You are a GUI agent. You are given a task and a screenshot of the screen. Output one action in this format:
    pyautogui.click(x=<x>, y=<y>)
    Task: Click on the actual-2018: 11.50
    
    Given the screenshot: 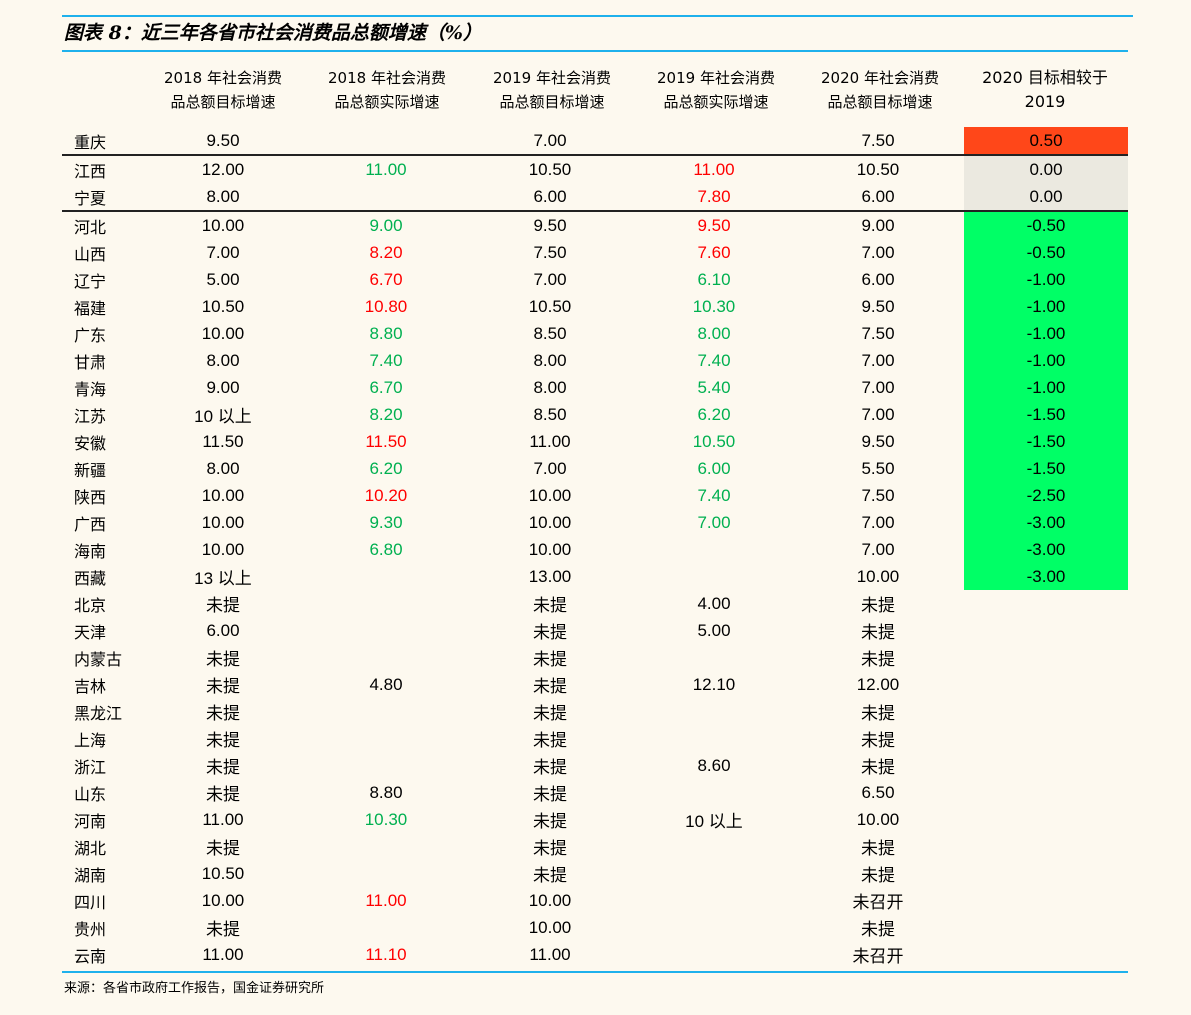 What is the action you would take?
    pyautogui.click(x=386, y=441)
    